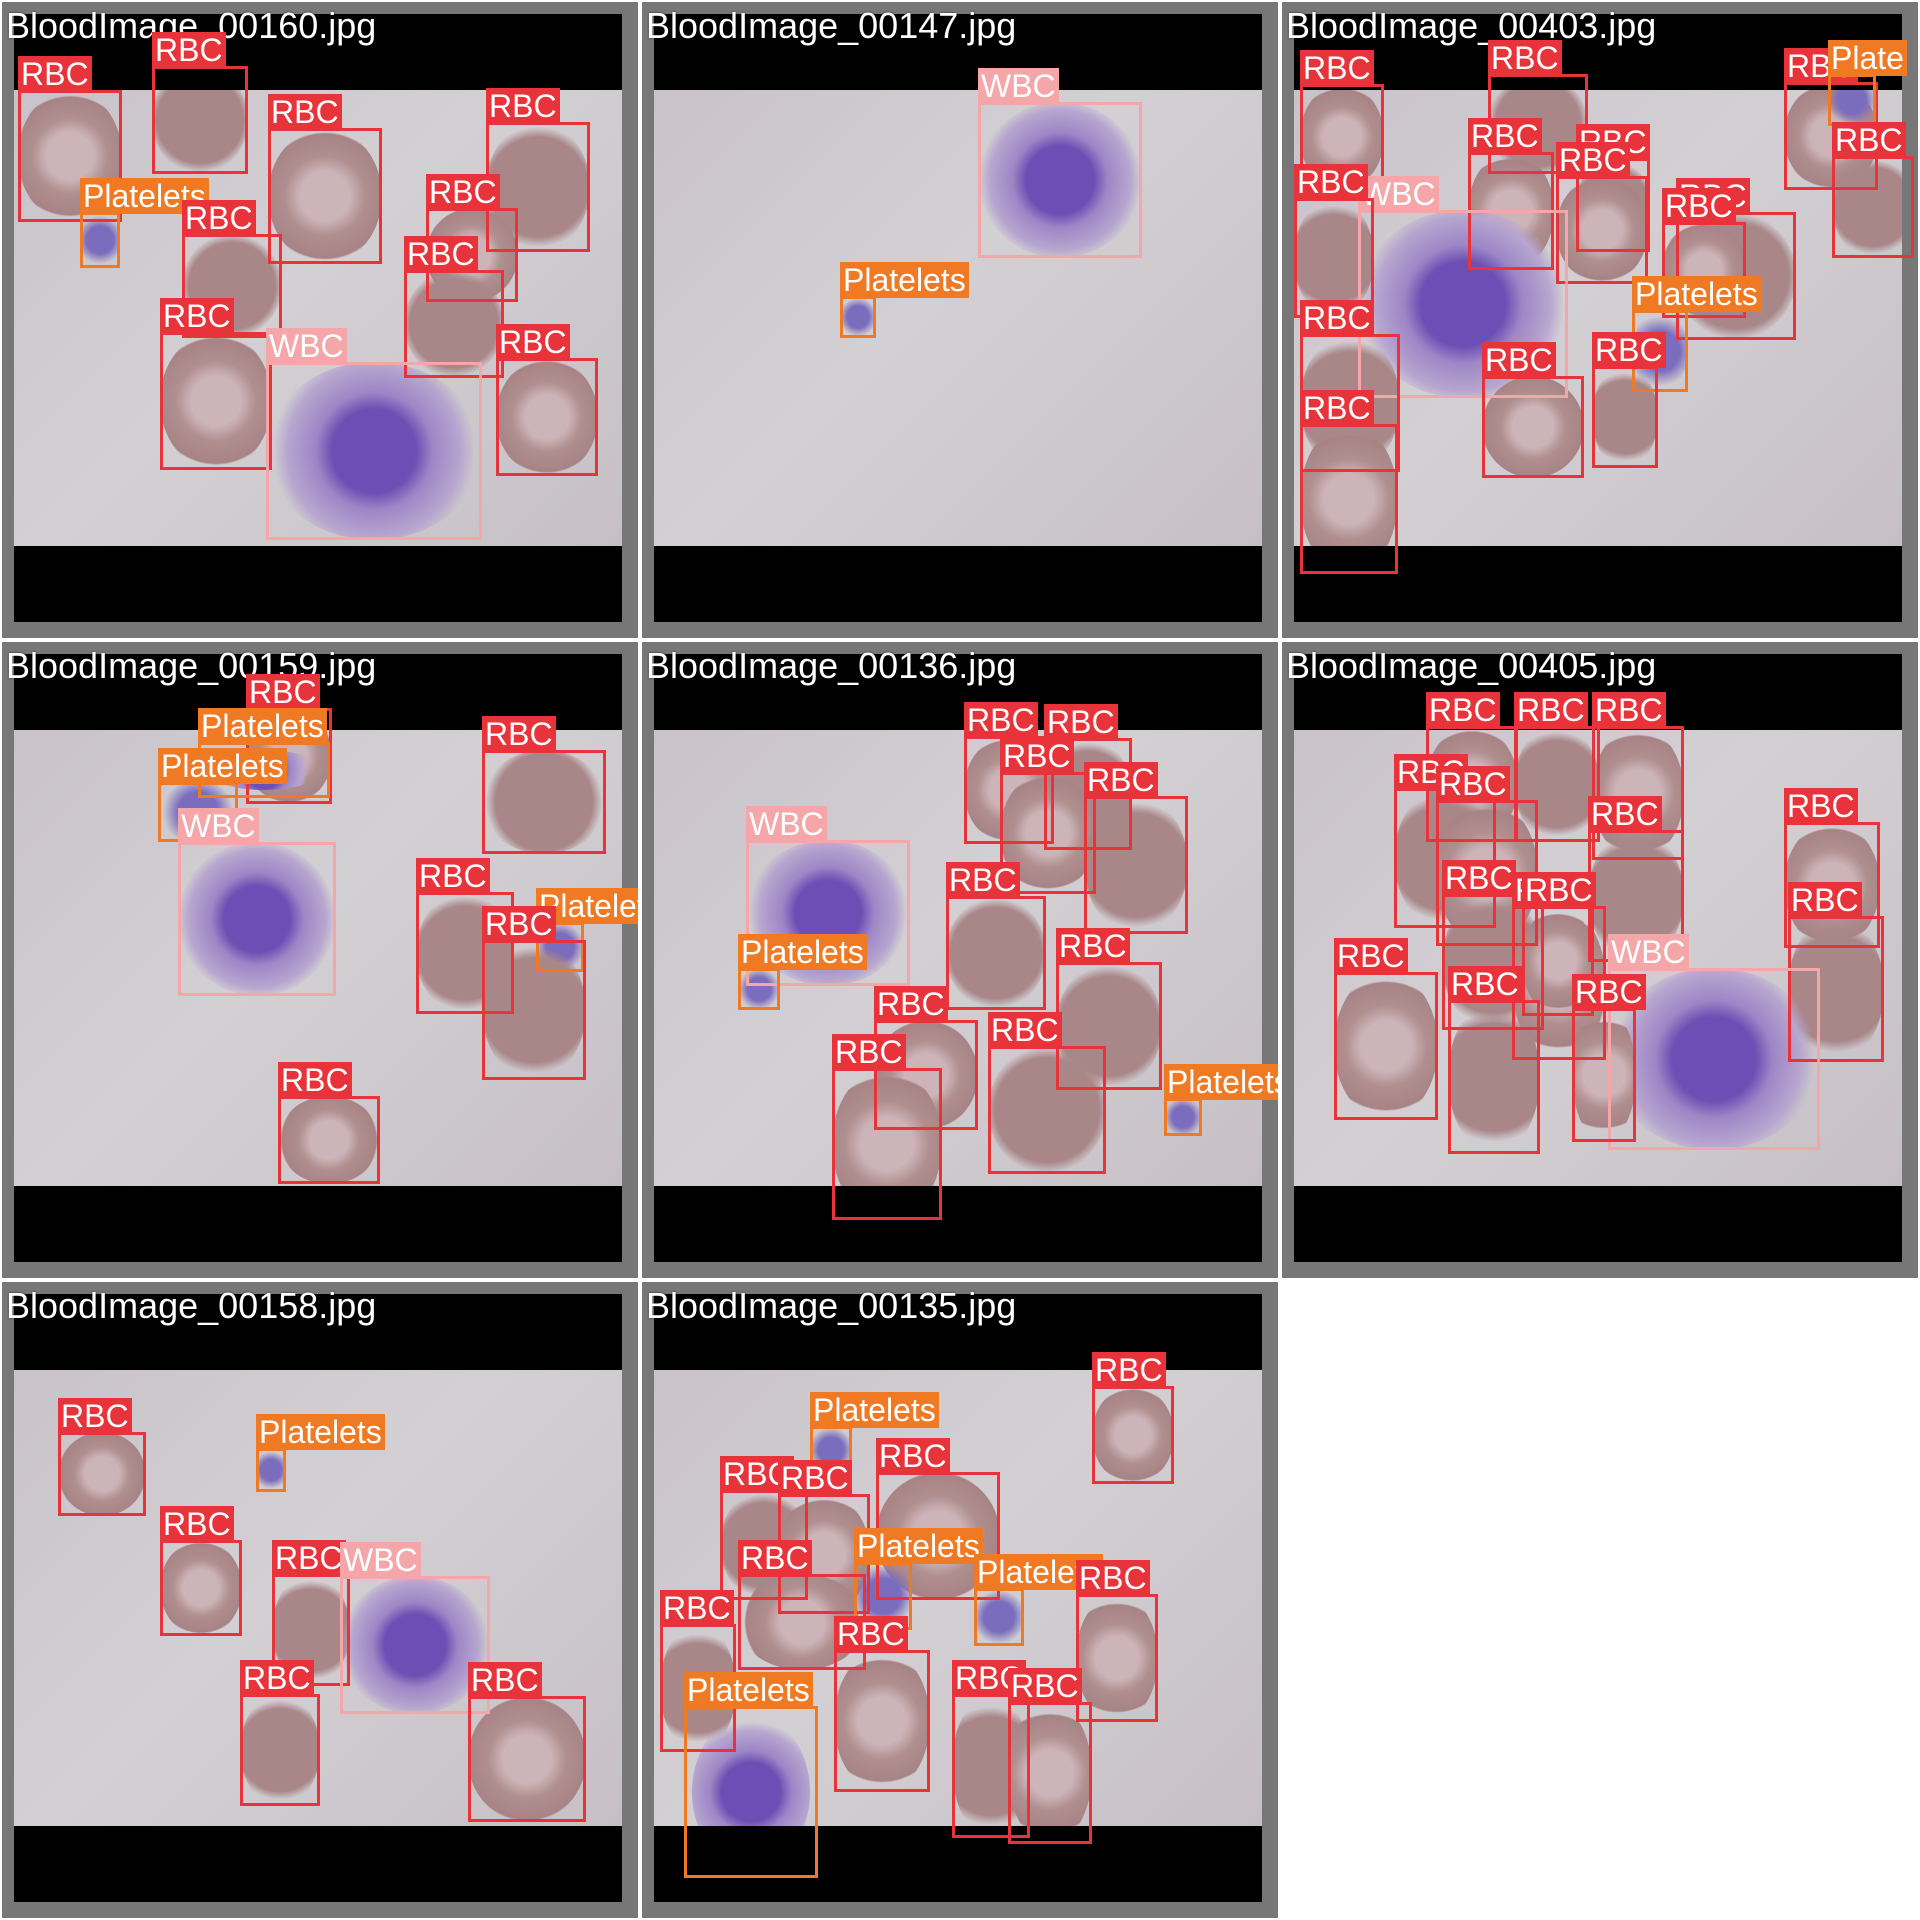 The image size is (1920, 1920). I want to click on image-filename: BloodImage_00405.jpg, so click(1471, 665).